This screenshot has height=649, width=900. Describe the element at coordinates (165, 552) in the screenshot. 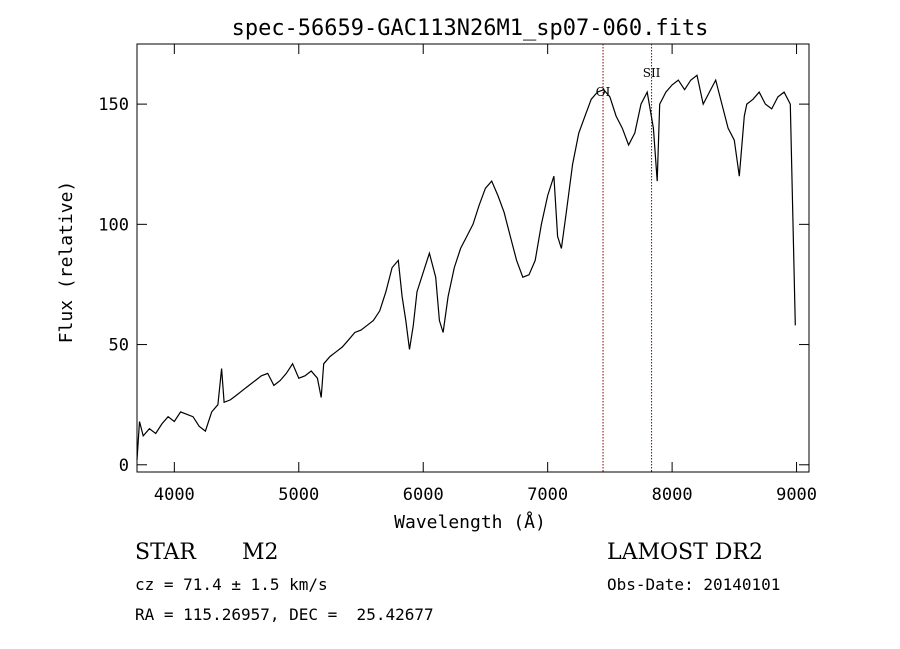

I see `object-class-label: STAR` at that location.